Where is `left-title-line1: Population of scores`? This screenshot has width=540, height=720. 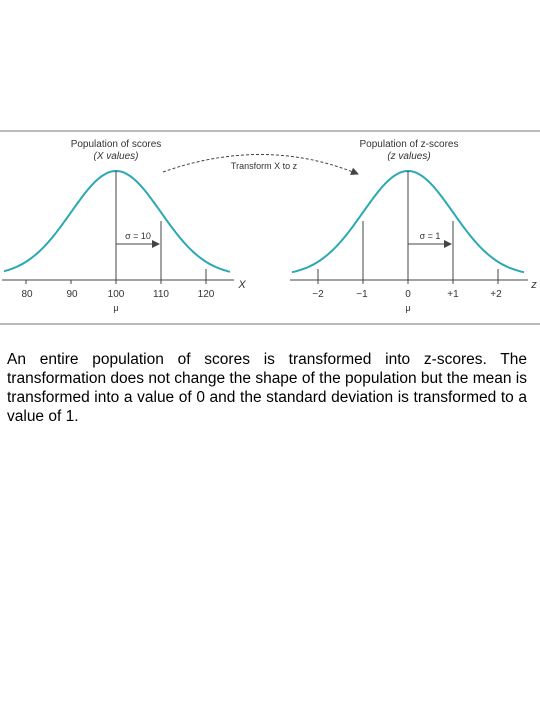
left-title-line1: Population of scores is located at coordinates (116, 144).